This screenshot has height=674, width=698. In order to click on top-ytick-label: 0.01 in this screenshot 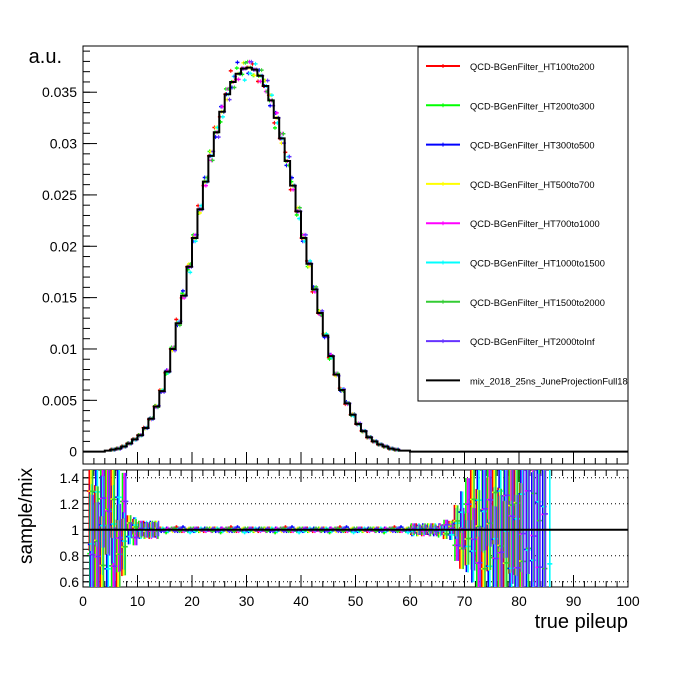, I will do `click(63, 349)`.